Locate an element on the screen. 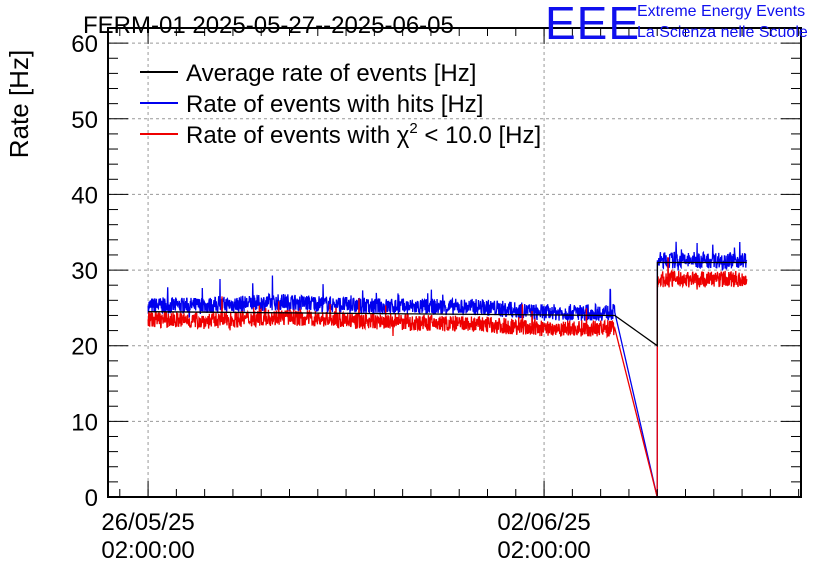 The width and height of the screenshot is (836, 572). y-axis-label: Rate [Hz] is located at coordinates (19, 104).